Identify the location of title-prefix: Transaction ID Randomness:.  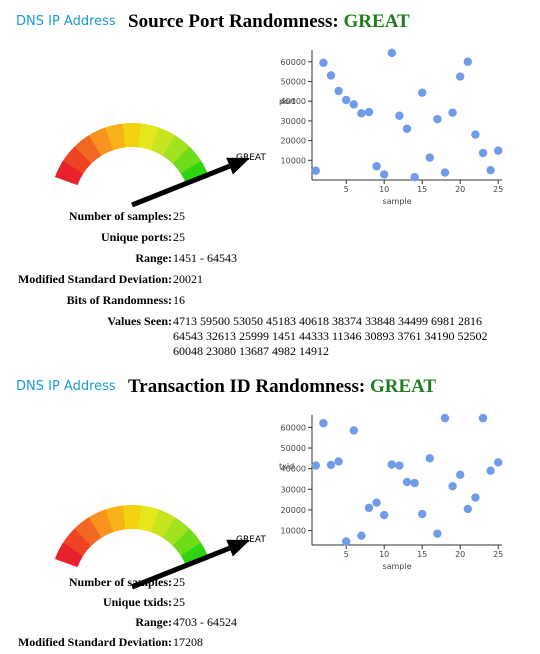
(247, 386).